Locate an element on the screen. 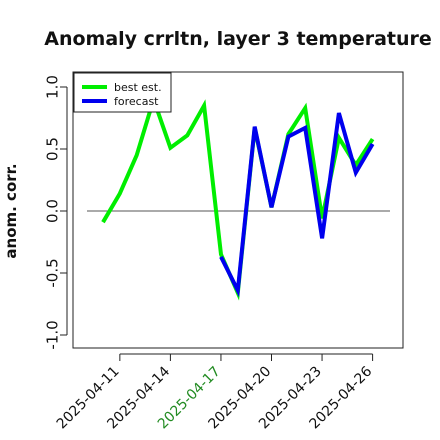 This screenshot has height=440, width=440. y-tick-label: 0.5 is located at coordinates (52, 149).